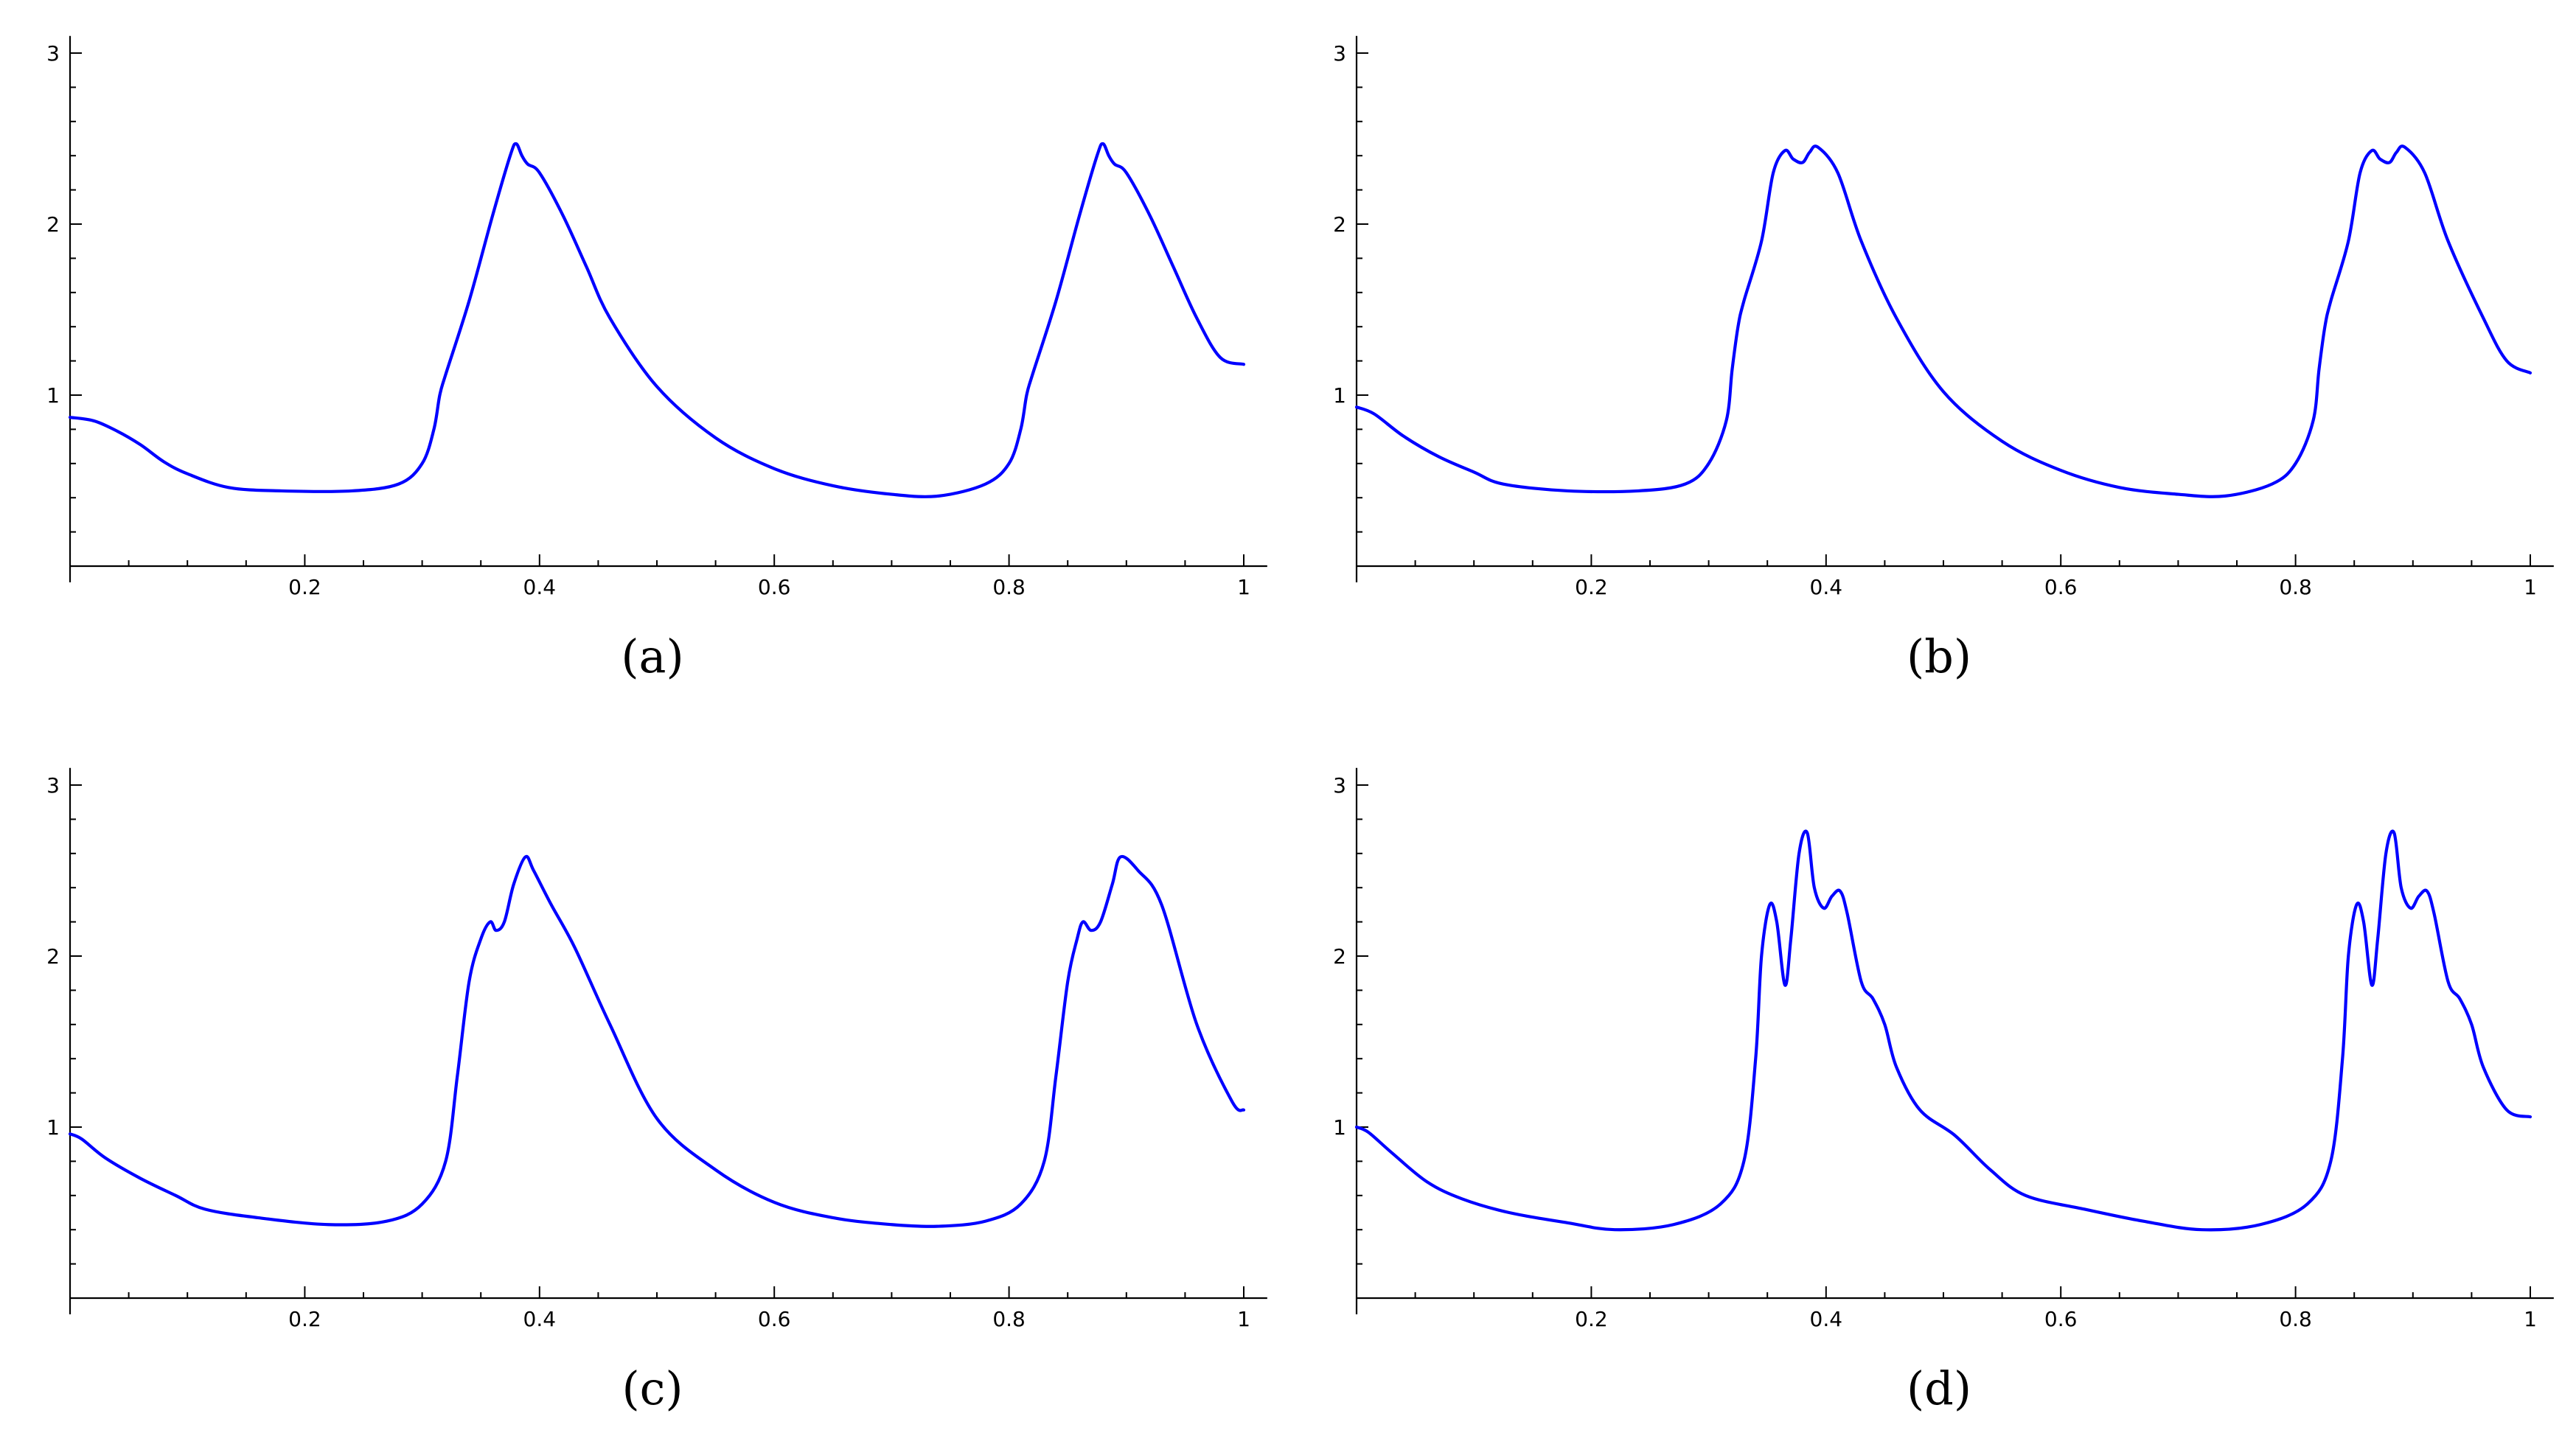 This screenshot has width=2576, height=1433. What do you see at coordinates (652, 656) in the screenshot?
I see `caption-a: (a)` at bounding box center [652, 656].